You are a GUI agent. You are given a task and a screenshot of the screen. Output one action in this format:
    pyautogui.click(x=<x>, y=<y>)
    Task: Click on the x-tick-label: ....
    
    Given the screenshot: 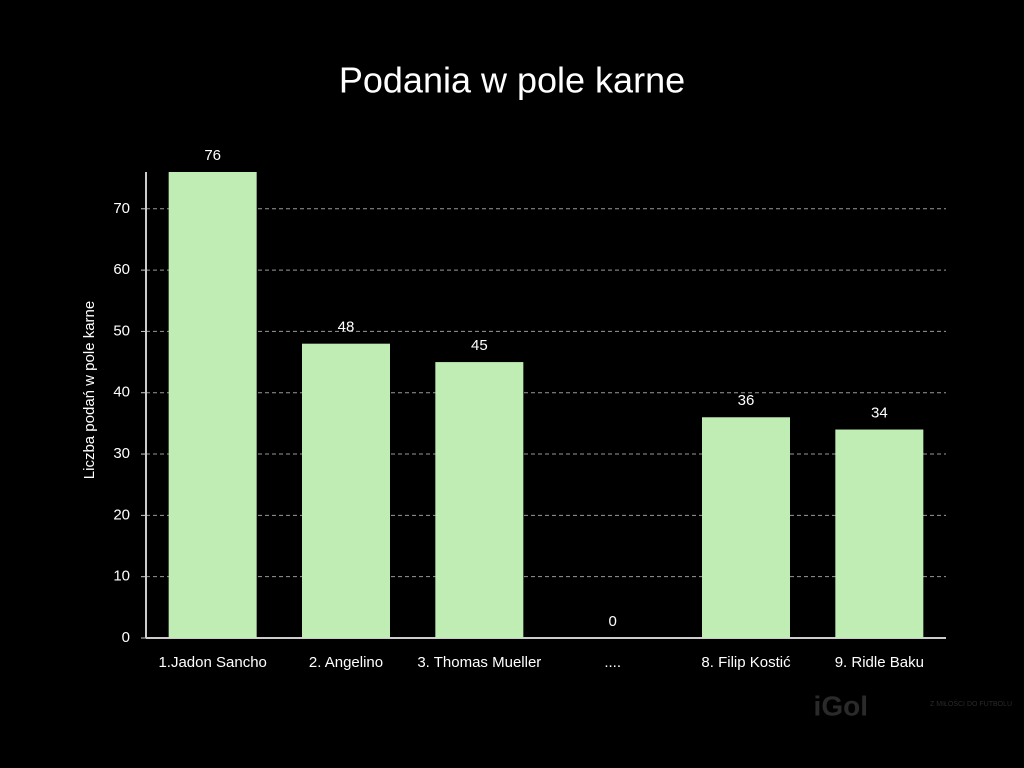 What is the action you would take?
    pyautogui.click(x=612, y=662)
    